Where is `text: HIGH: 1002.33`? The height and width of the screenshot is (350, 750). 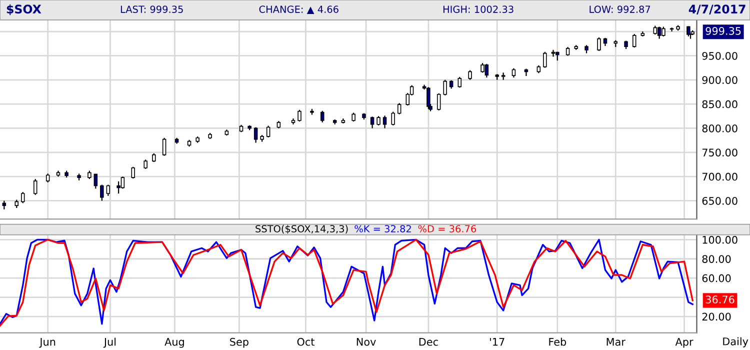 text: HIGH: 1002.33 is located at coordinates (478, 9).